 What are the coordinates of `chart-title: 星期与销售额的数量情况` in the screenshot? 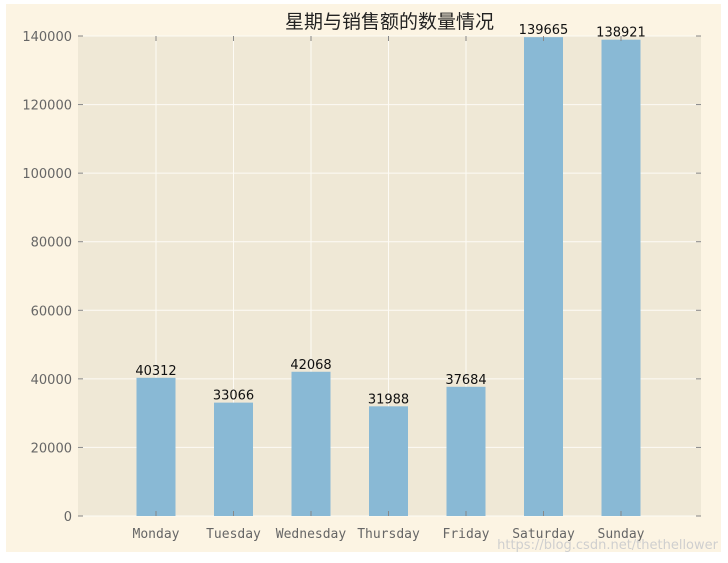 It's located at (389, 22).